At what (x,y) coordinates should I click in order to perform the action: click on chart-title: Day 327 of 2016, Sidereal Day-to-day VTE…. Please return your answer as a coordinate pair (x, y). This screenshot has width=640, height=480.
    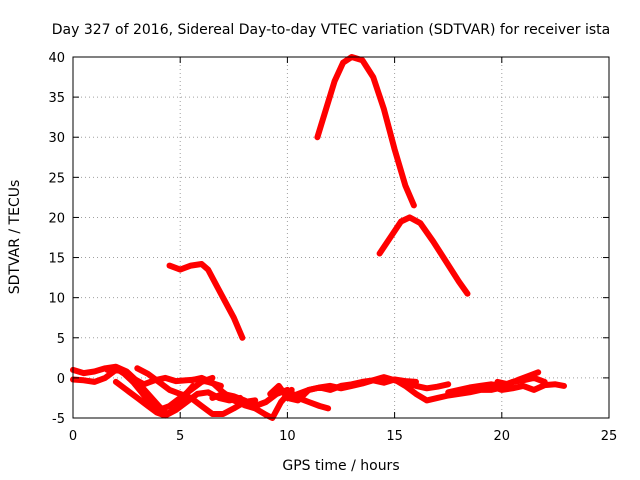
    Looking at the image, I should click on (331, 30).